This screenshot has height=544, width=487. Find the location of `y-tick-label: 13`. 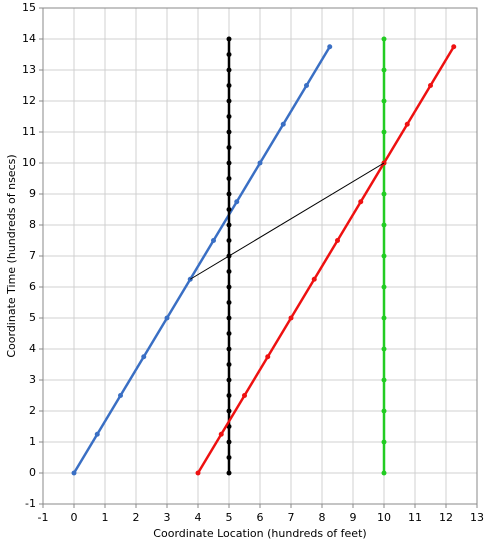

y-tick-label: 13 is located at coordinates (29, 69).